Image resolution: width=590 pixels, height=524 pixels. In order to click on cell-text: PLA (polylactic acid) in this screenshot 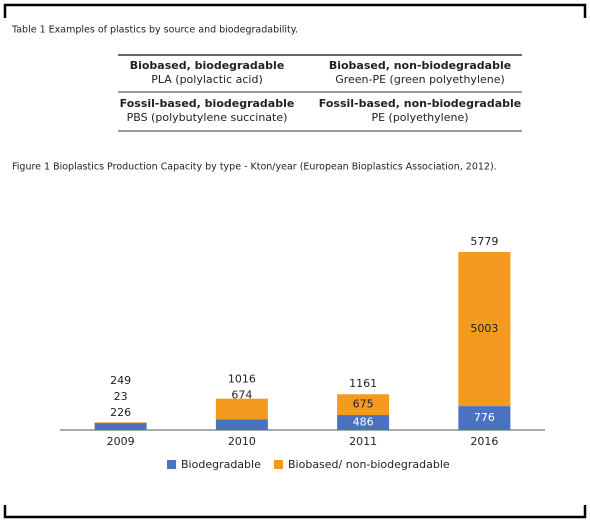, I will do `click(206, 79)`.